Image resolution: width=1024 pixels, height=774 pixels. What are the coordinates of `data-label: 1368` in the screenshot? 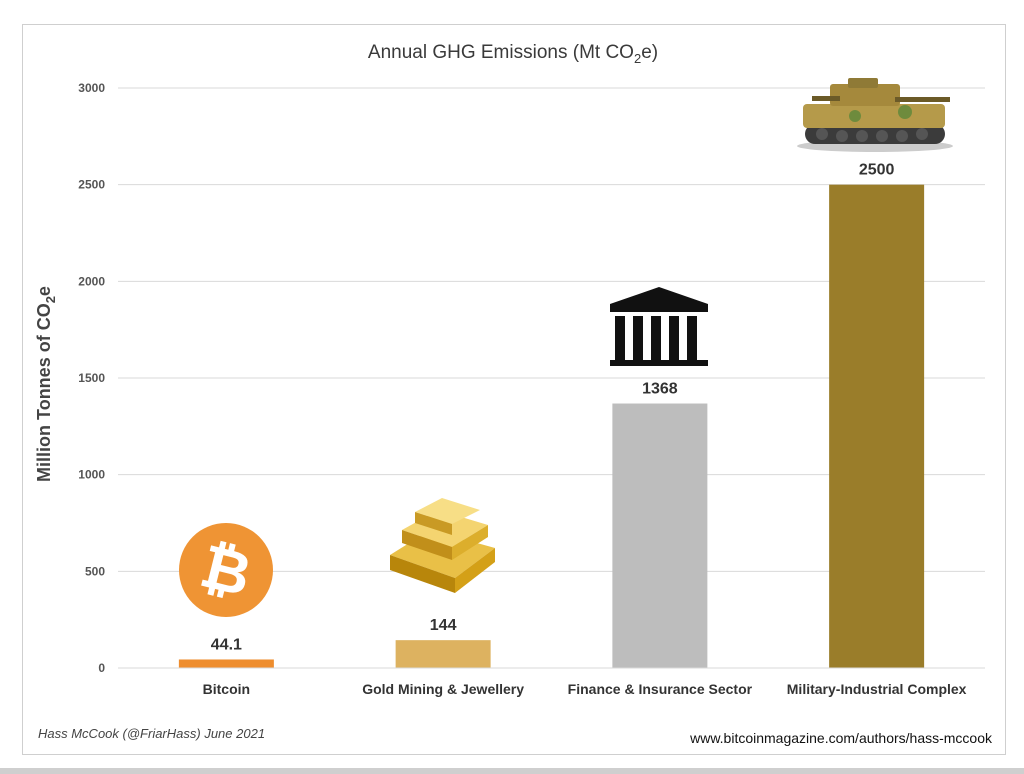 It's located at (660, 389).